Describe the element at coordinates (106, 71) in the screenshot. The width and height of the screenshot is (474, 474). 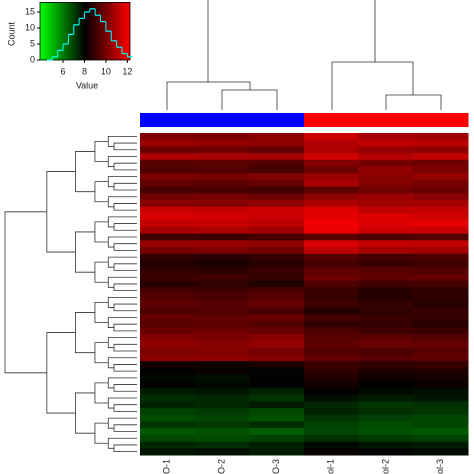
I see `key-x-tick-label: 10` at that location.